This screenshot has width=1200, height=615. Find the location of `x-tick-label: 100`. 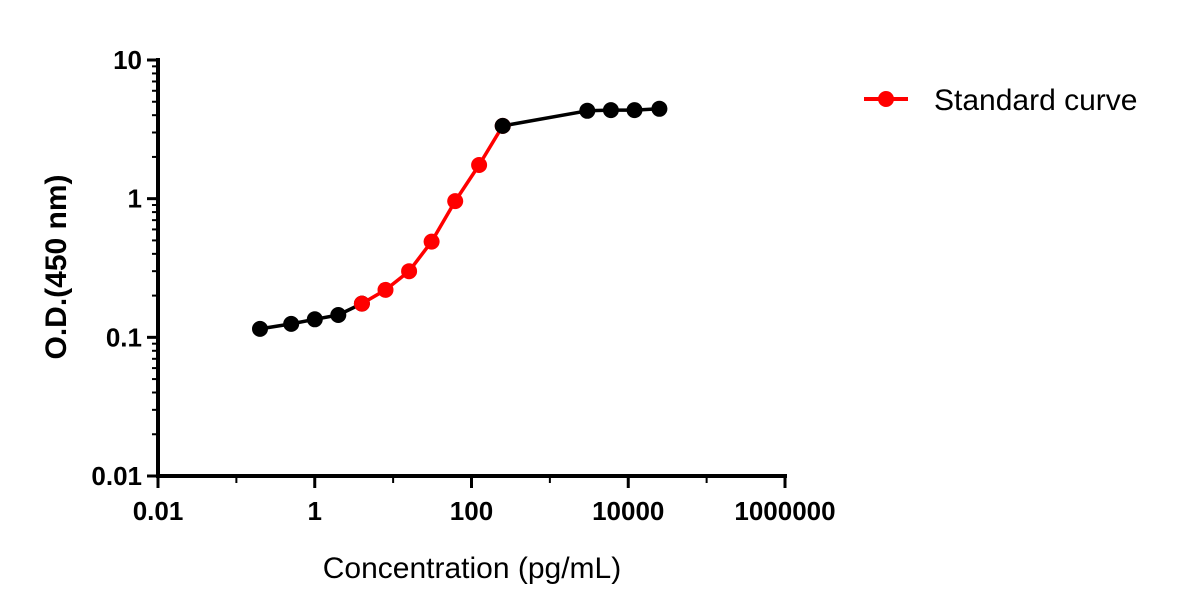

x-tick-label: 100 is located at coordinates (471, 511).